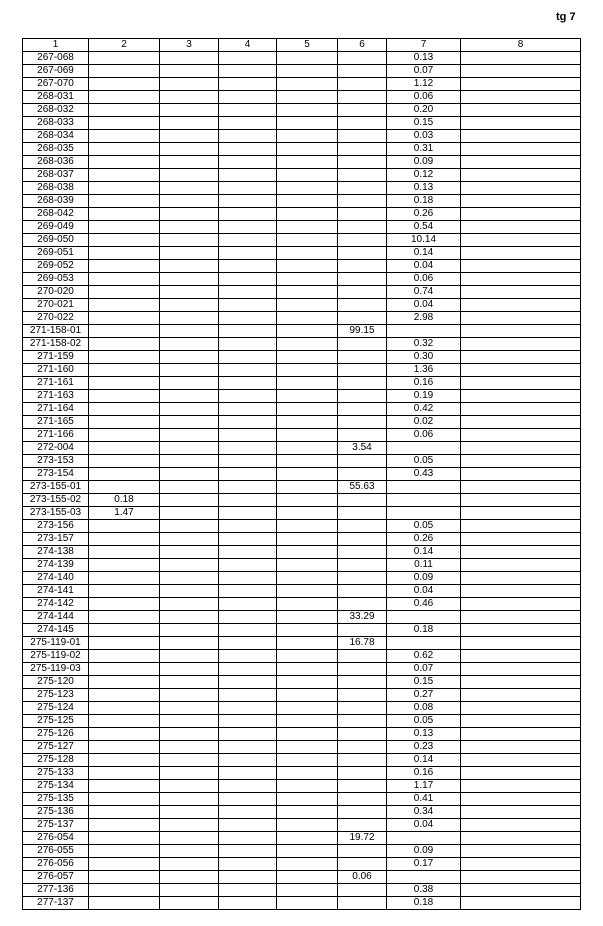  Describe the element at coordinates (55, 487) in the screenshot. I see `row-id-cell: 273-155-01` at that location.